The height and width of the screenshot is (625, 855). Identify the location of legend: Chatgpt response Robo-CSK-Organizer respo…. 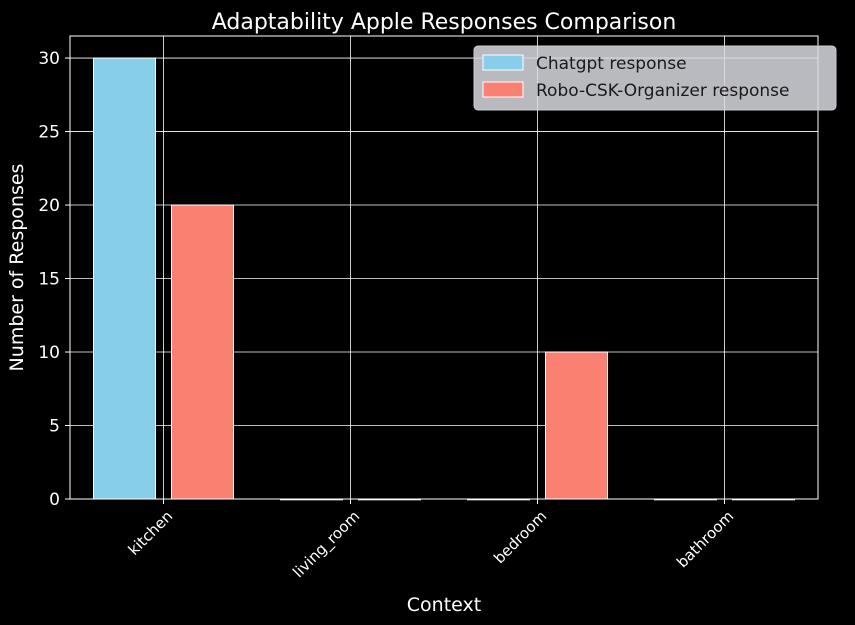
(655, 78).